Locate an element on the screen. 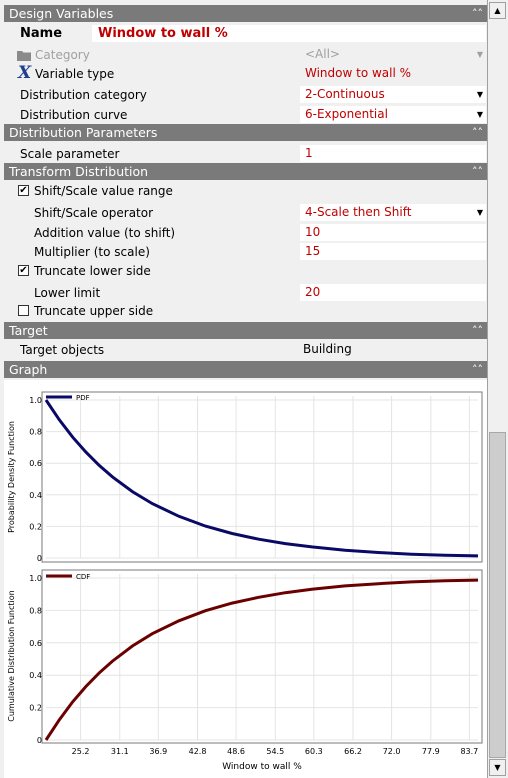 The image size is (508, 778). category-label: Category is located at coordinates (62, 55).